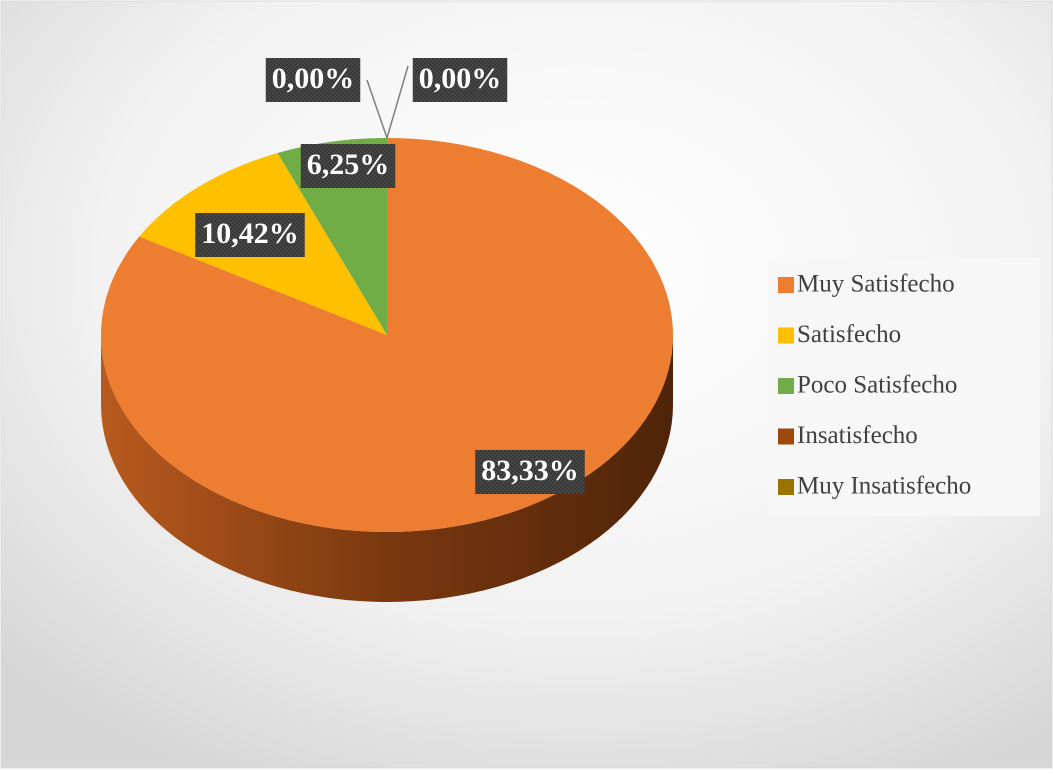 The image size is (1053, 774). What do you see at coordinates (884, 486) in the screenshot?
I see `legend-label: Muy Insatisfecho` at bounding box center [884, 486].